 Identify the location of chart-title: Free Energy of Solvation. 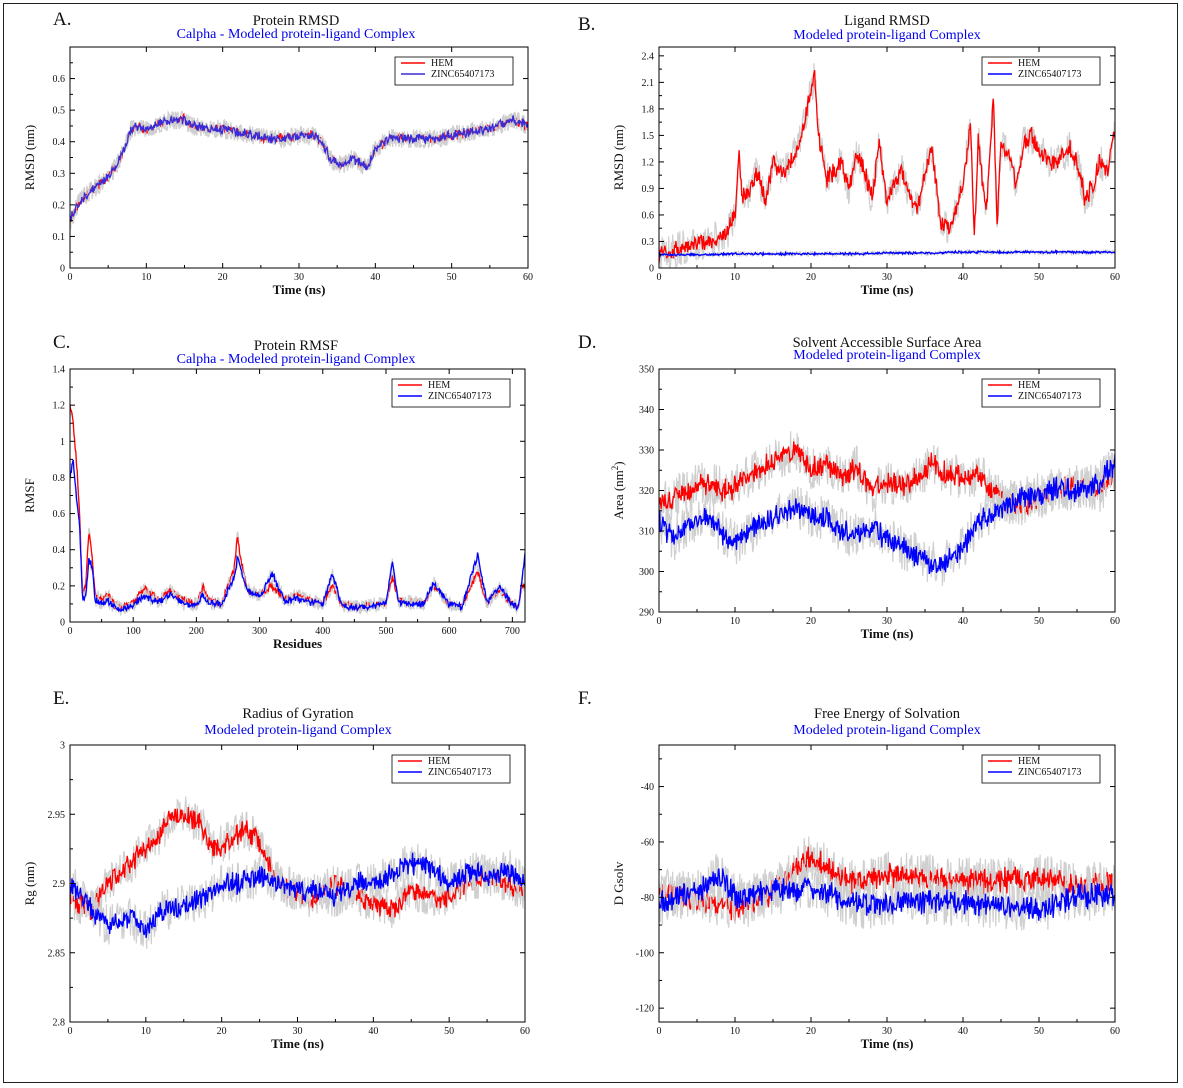
(887, 714).